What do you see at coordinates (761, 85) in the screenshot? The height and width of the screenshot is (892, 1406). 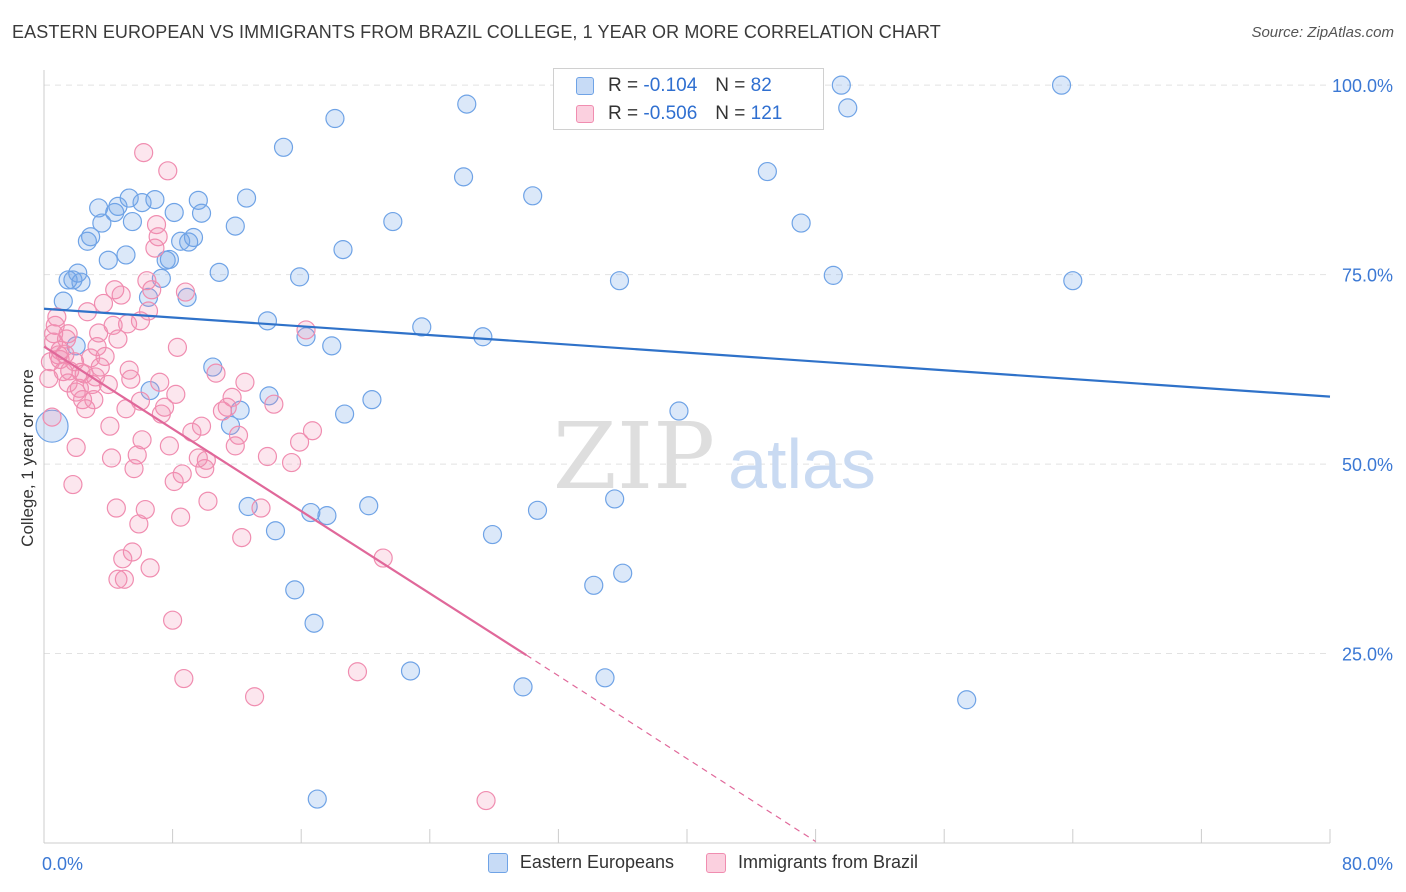 I see `legend-n-value: 82` at bounding box center [761, 85].